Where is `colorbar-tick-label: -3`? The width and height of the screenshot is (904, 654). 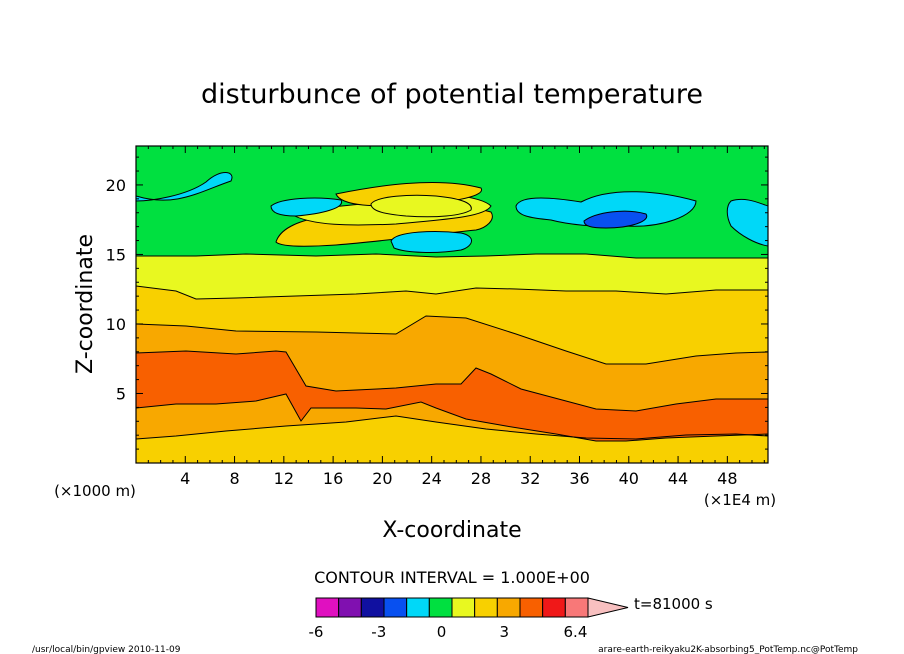 colorbar-tick-label: -3 is located at coordinates (378, 632).